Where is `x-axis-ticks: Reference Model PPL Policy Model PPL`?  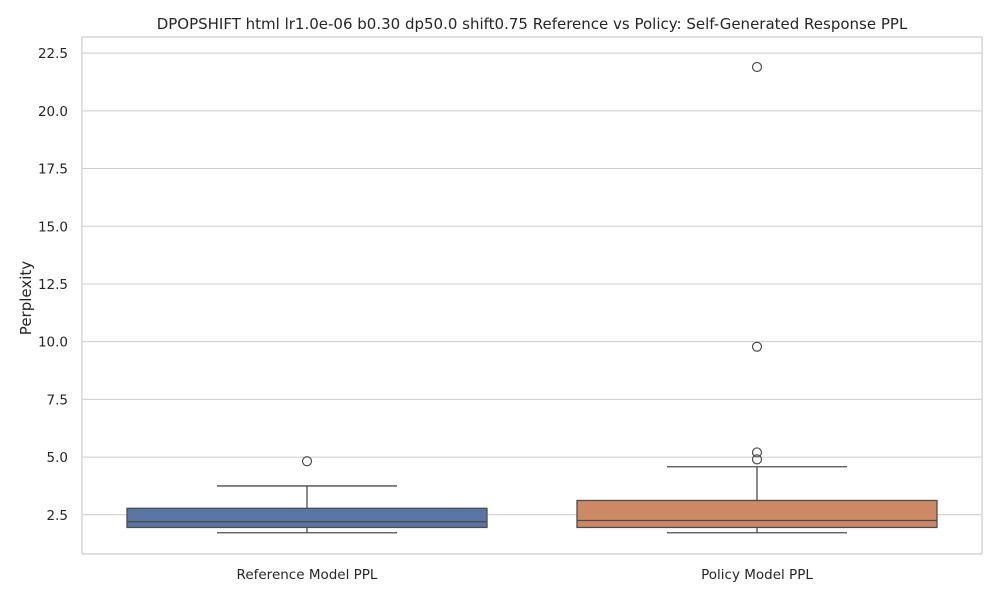
x-axis-ticks: Reference Model PPL Policy Model PPL is located at coordinates (525, 575).